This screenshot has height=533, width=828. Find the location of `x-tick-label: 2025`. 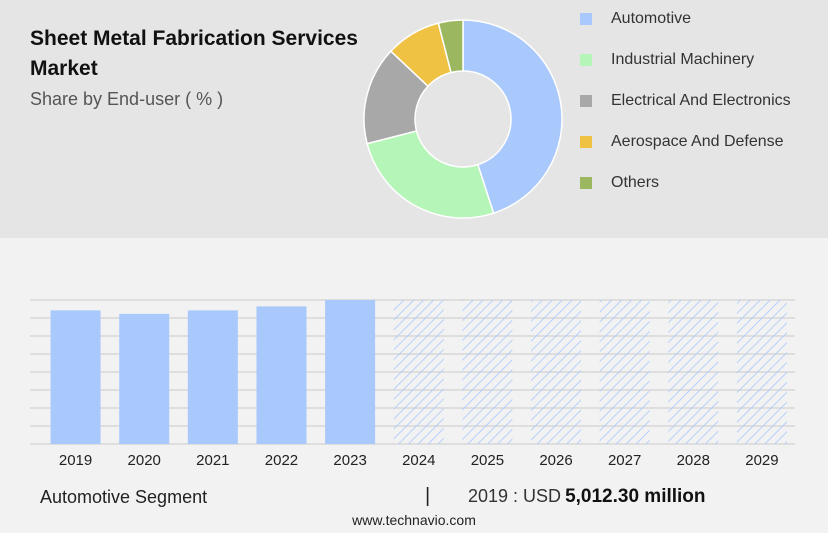

x-tick-label: 2025 is located at coordinates (487, 460).